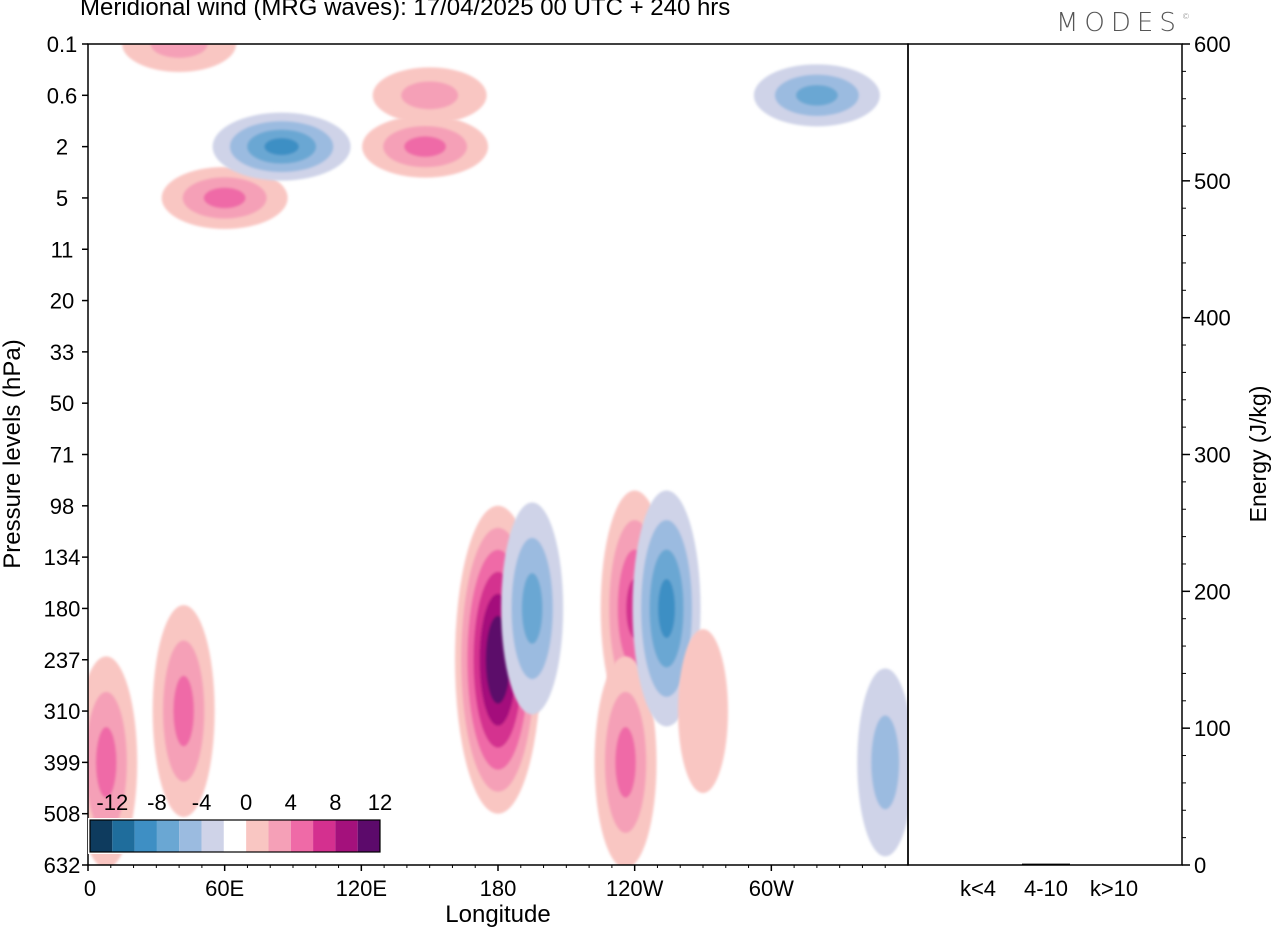  I want to click on longitude-axis: 0 60E 120E 180 120W 60W, so click(485, 883).